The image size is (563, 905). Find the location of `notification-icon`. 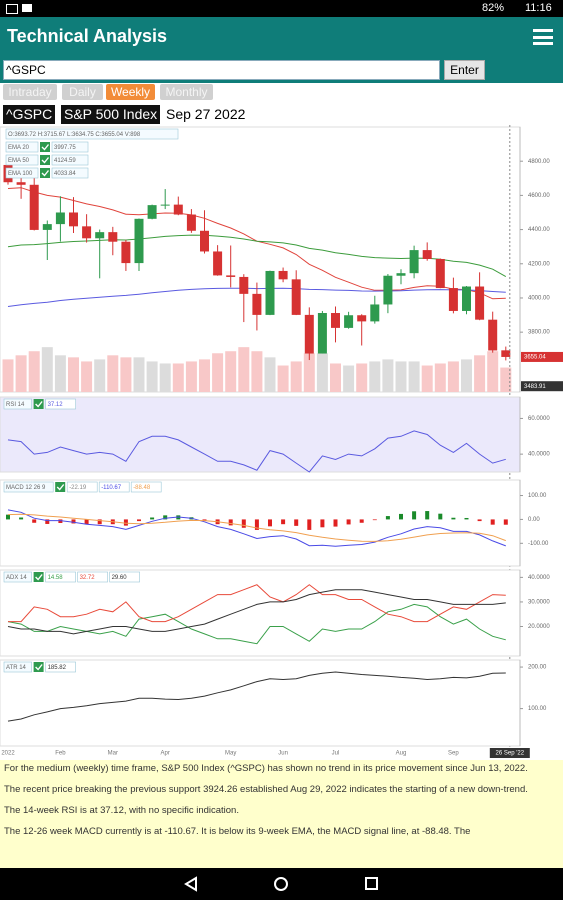

notification-icon is located at coordinates (27, 8).